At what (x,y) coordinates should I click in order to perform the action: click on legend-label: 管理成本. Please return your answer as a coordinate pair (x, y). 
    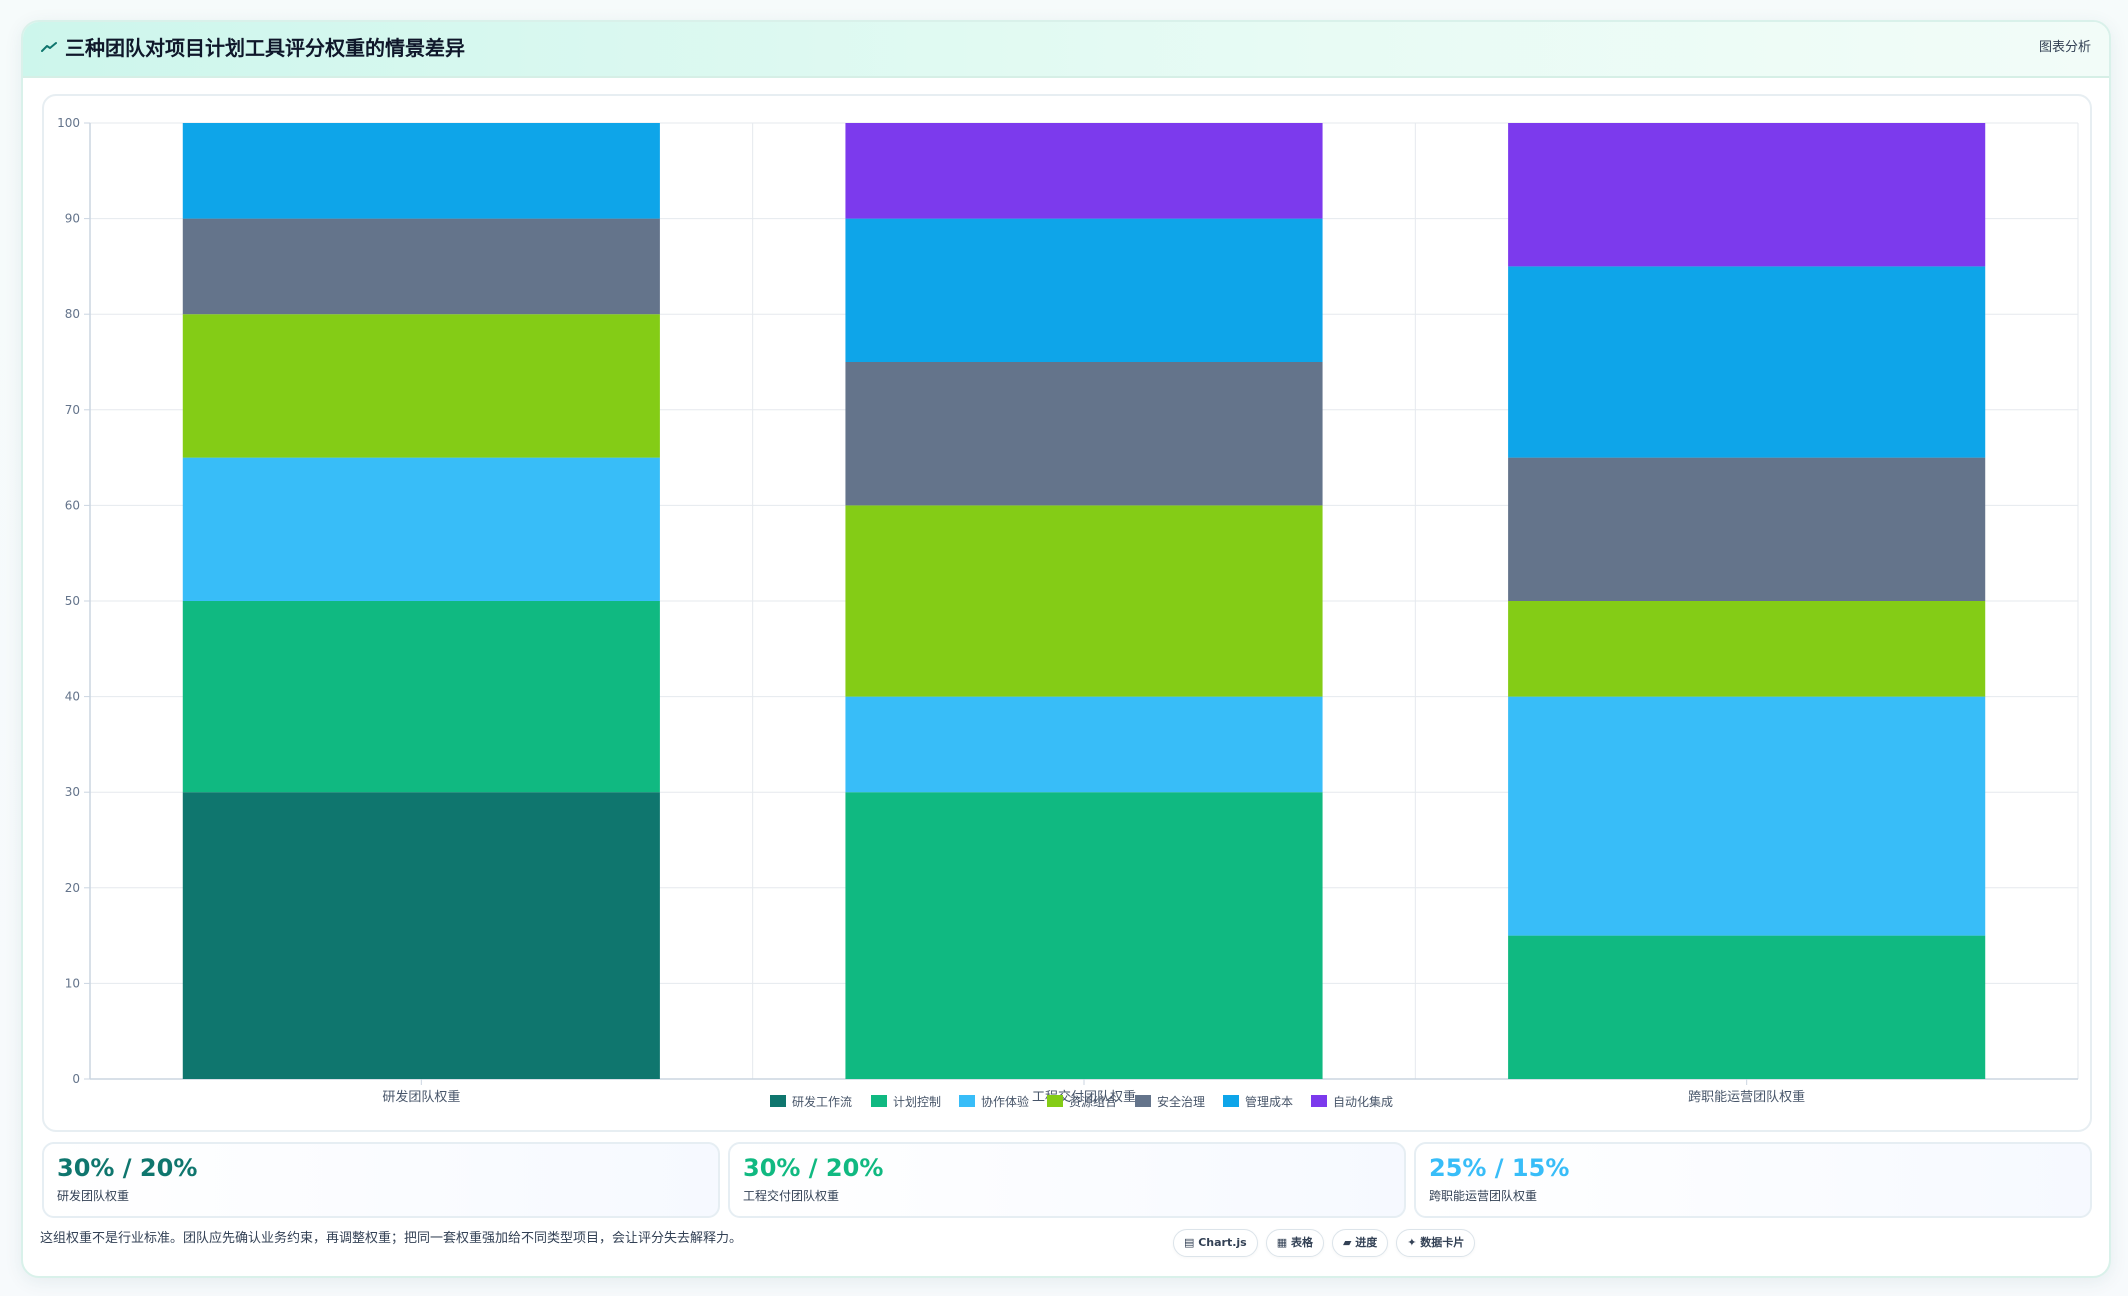
    Looking at the image, I should click on (1269, 1101).